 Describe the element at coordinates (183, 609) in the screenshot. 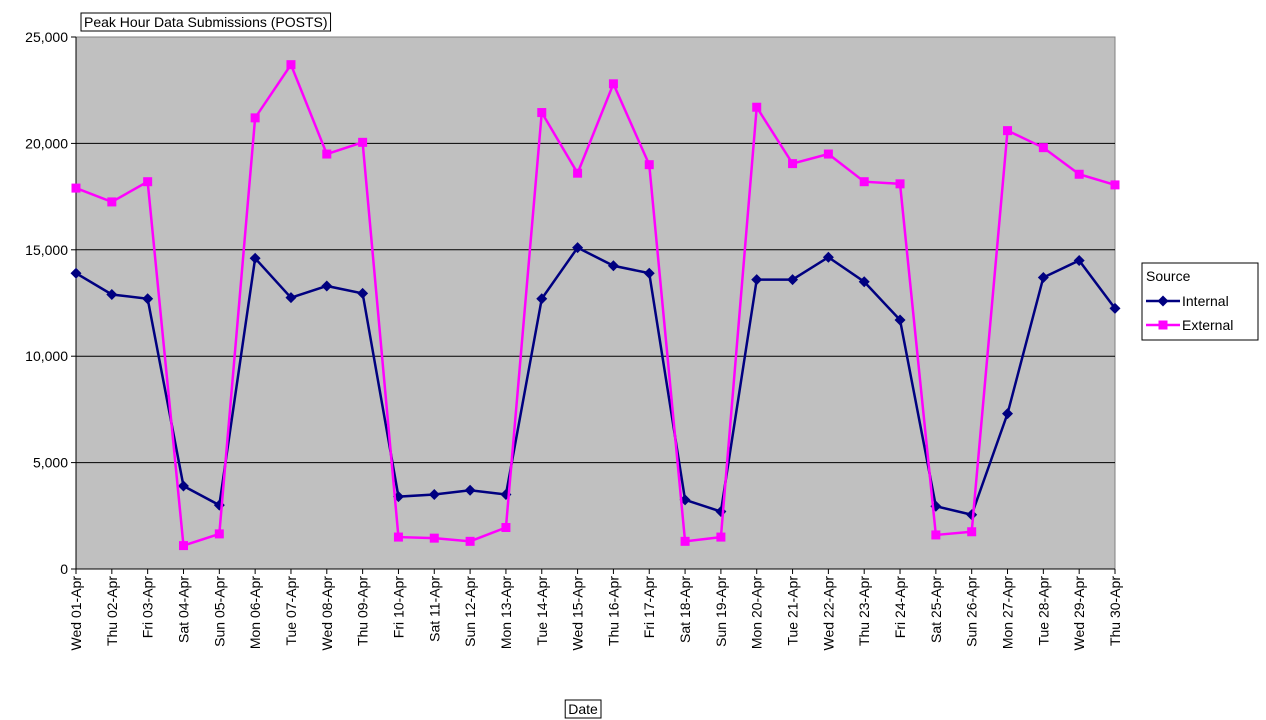

I see `x-tick-label: Sat 04-Apr` at that location.